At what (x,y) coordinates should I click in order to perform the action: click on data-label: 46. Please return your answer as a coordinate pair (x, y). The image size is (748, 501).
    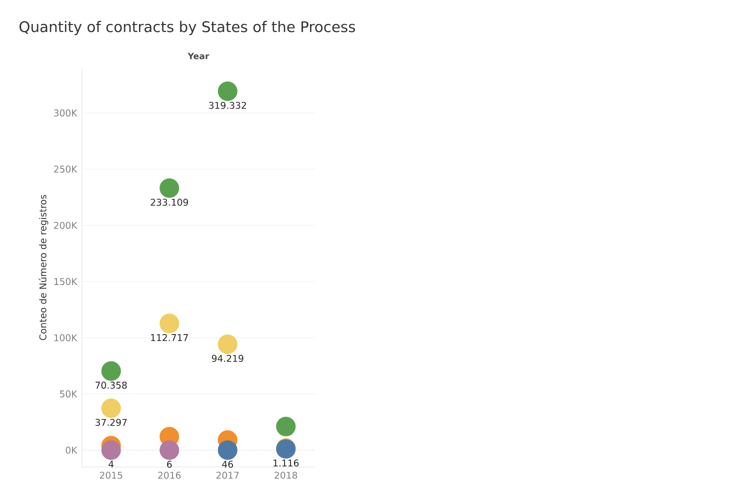
    Looking at the image, I should click on (227, 464).